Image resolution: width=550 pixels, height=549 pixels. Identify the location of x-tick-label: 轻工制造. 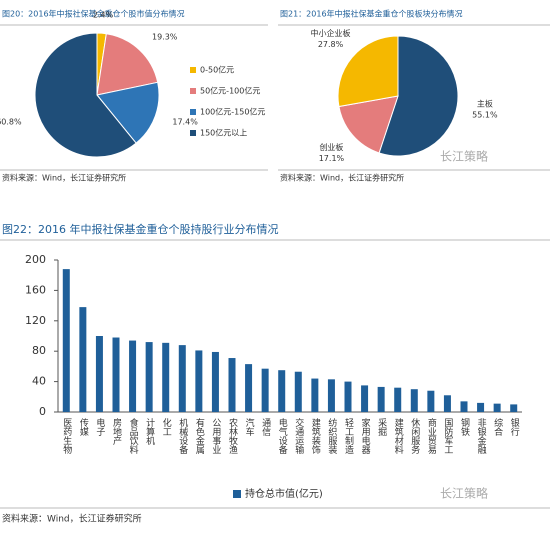
(348, 436).